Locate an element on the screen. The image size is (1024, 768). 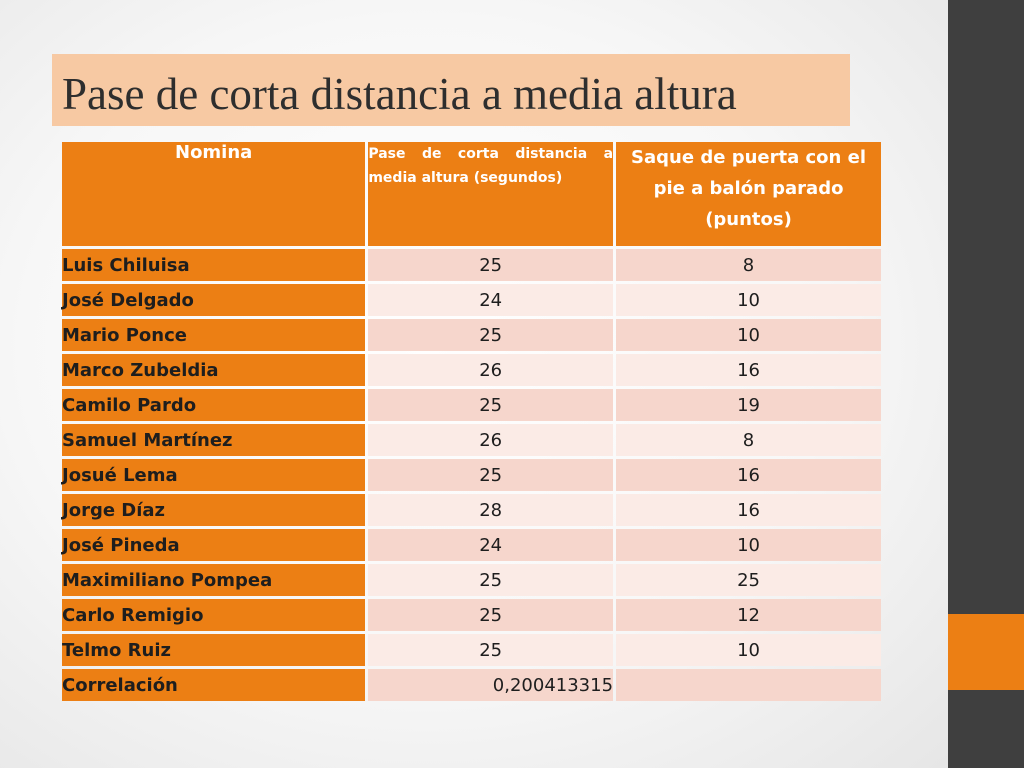
kick-value: 19 is located at coordinates (748, 405).